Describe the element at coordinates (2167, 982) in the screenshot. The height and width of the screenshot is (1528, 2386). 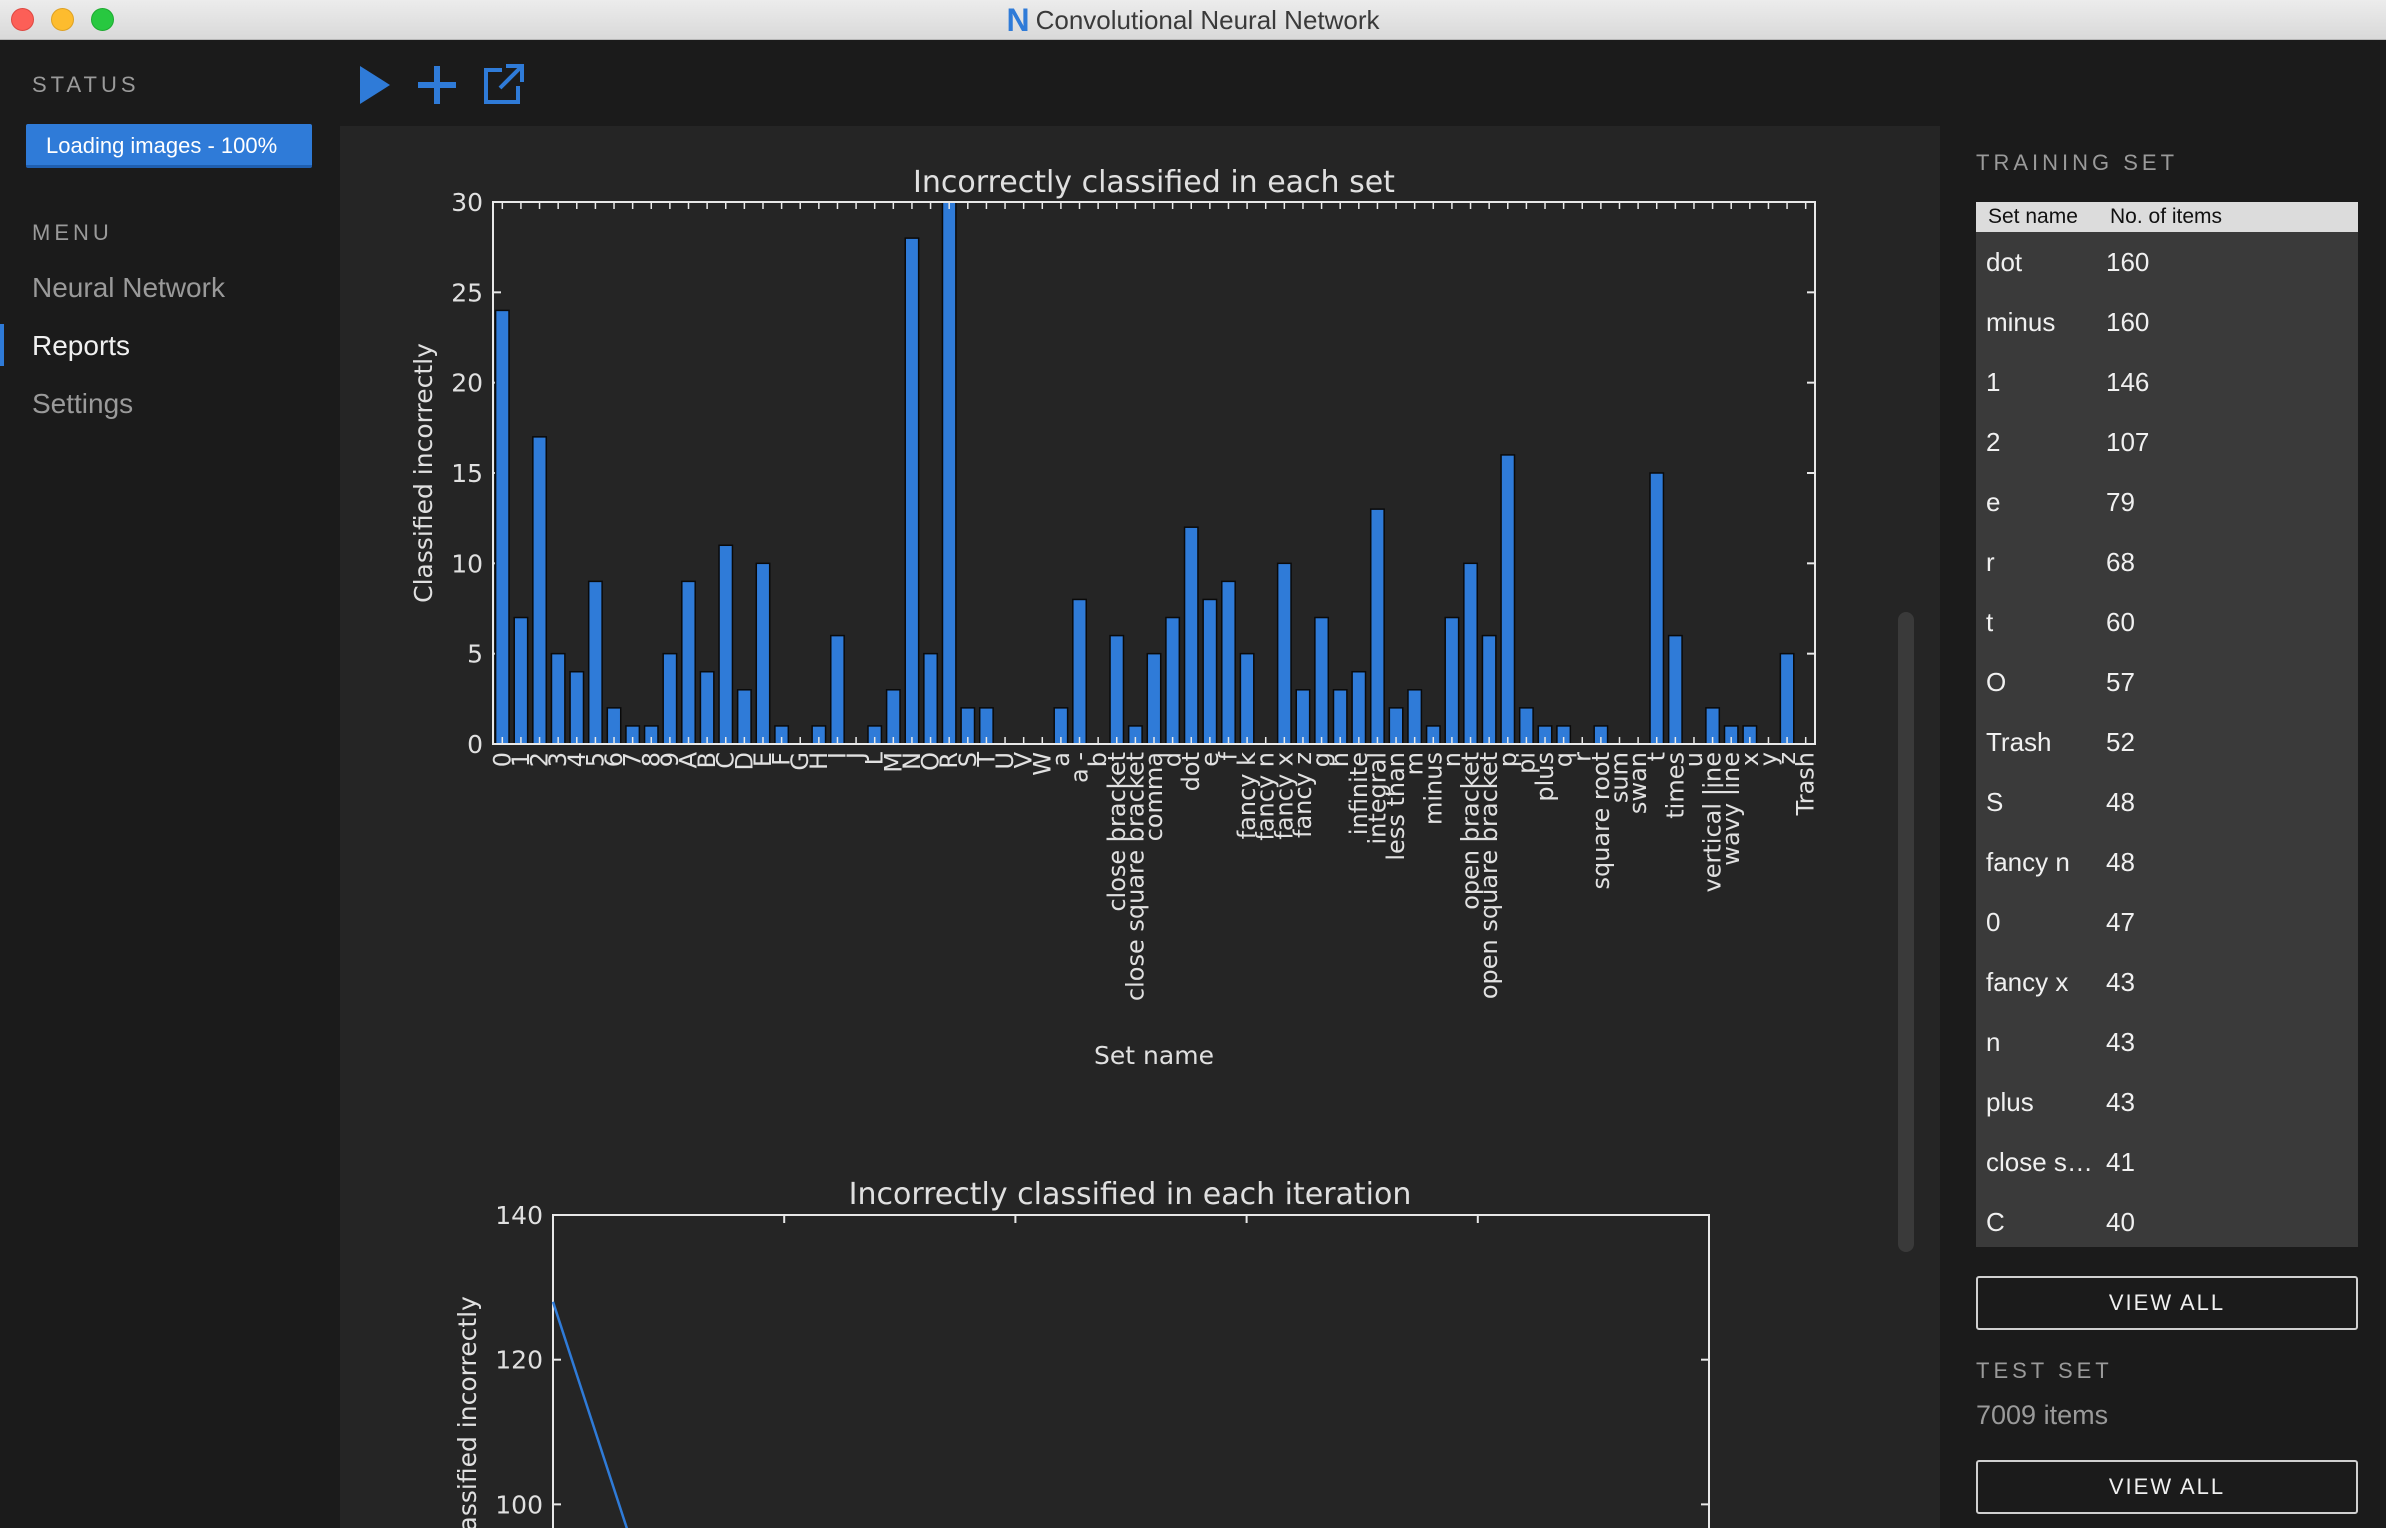
I see `table-row: fancy x 43` at that location.